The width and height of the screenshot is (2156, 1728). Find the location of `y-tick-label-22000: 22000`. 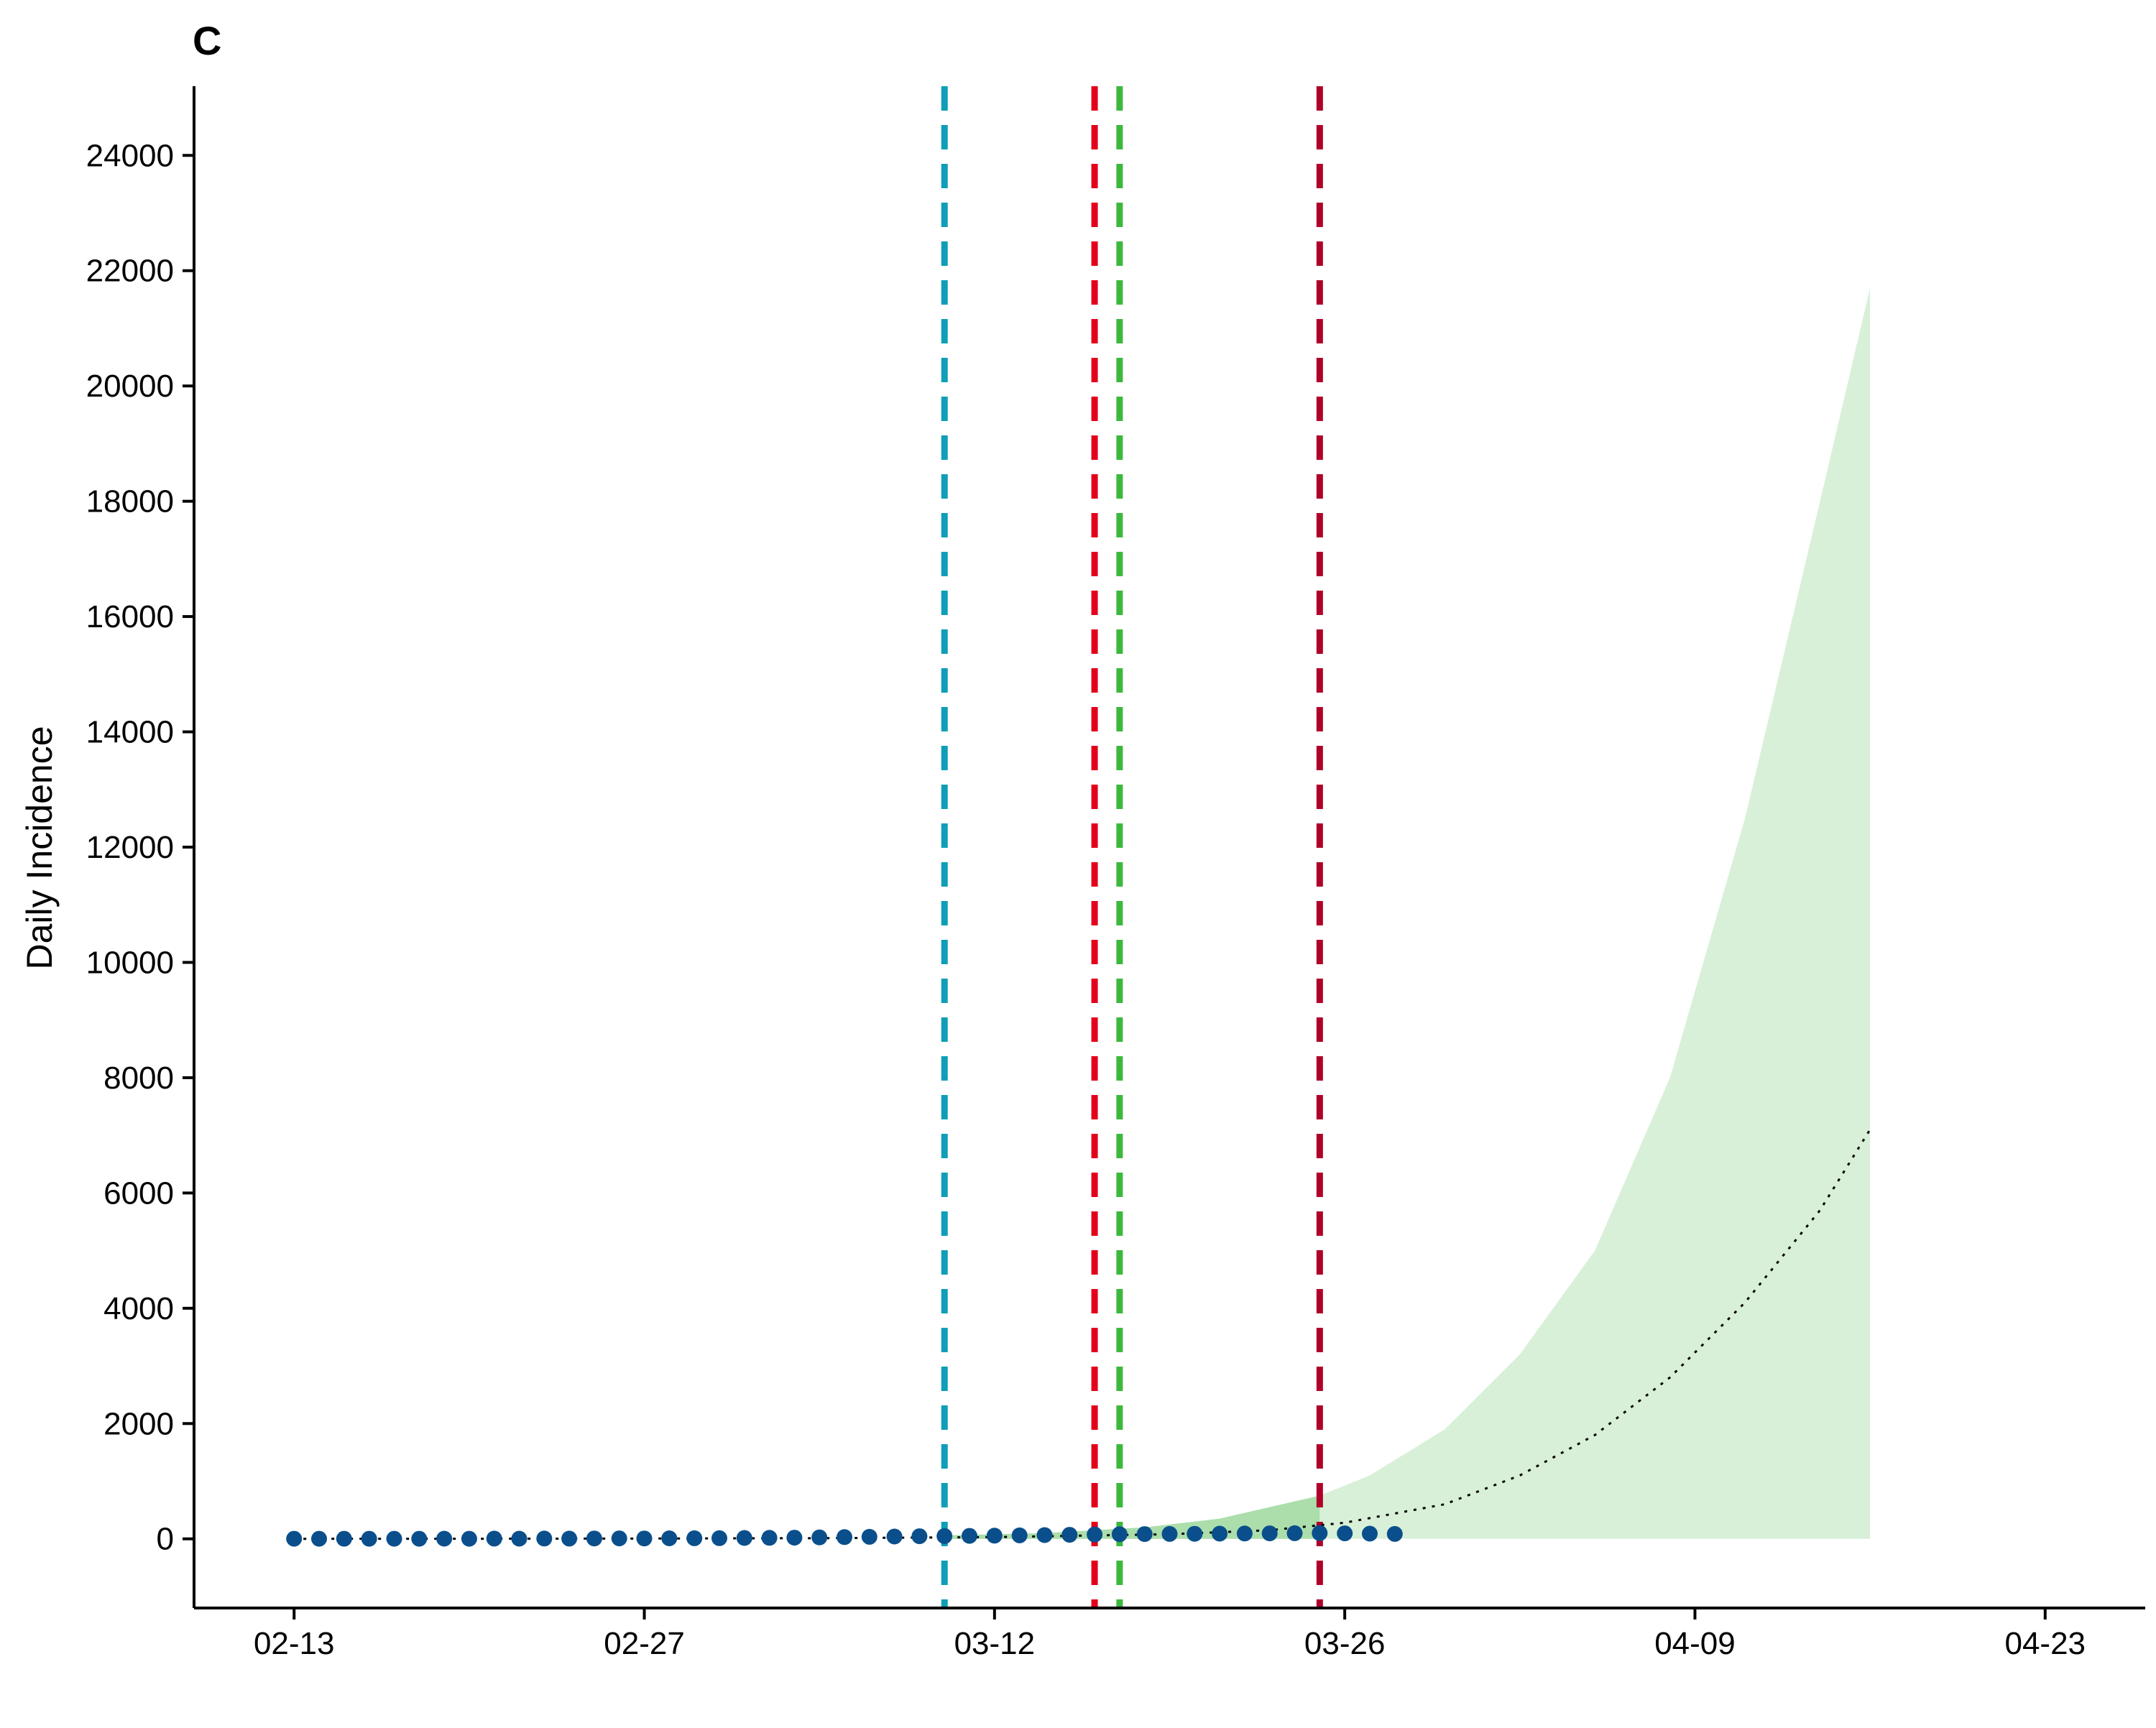

y-tick-label-22000: 22000 is located at coordinates (130, 272).